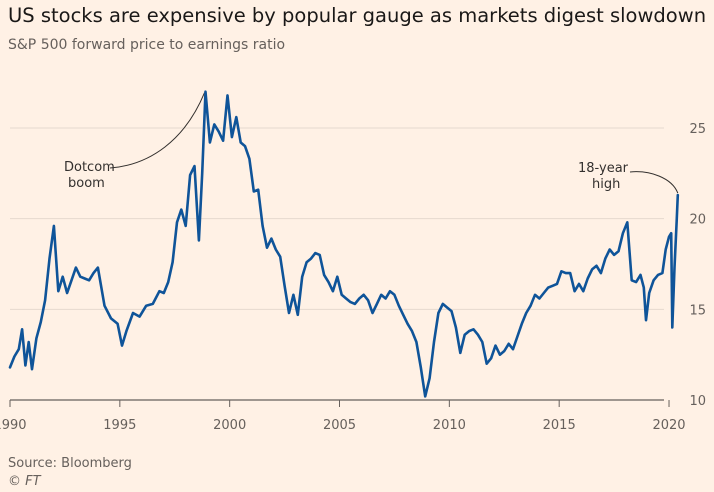 The height and width of the screenshot is (492, 714). I want to click on x-tick-label: 2000, so click(229, 425).